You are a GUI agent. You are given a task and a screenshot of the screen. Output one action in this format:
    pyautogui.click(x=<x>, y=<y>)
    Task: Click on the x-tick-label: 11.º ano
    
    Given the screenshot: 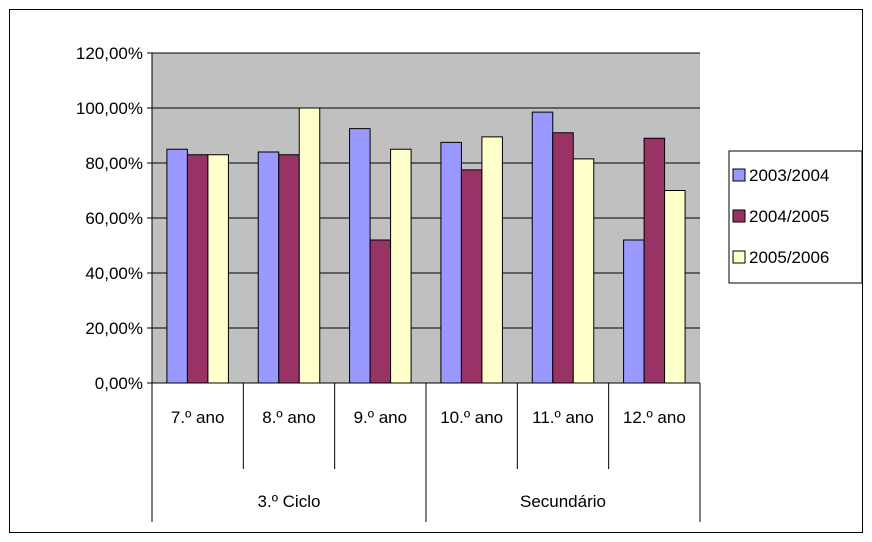 What is the action you would take?
    pyautogui.click(x=563, y=417)
    